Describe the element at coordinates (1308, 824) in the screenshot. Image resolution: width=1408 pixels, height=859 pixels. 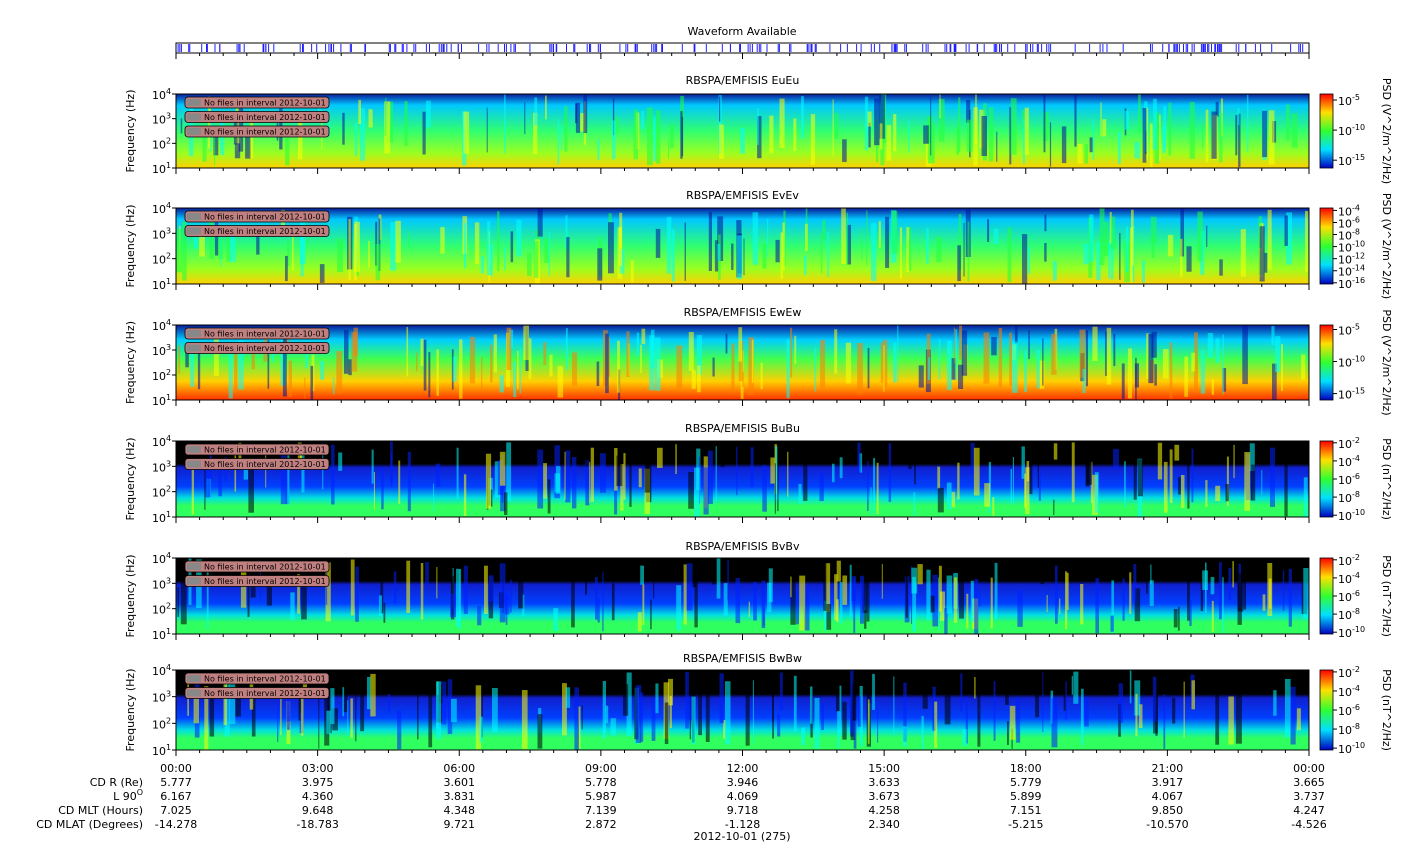
I see `ephemeris-value: -4.526` at that location.